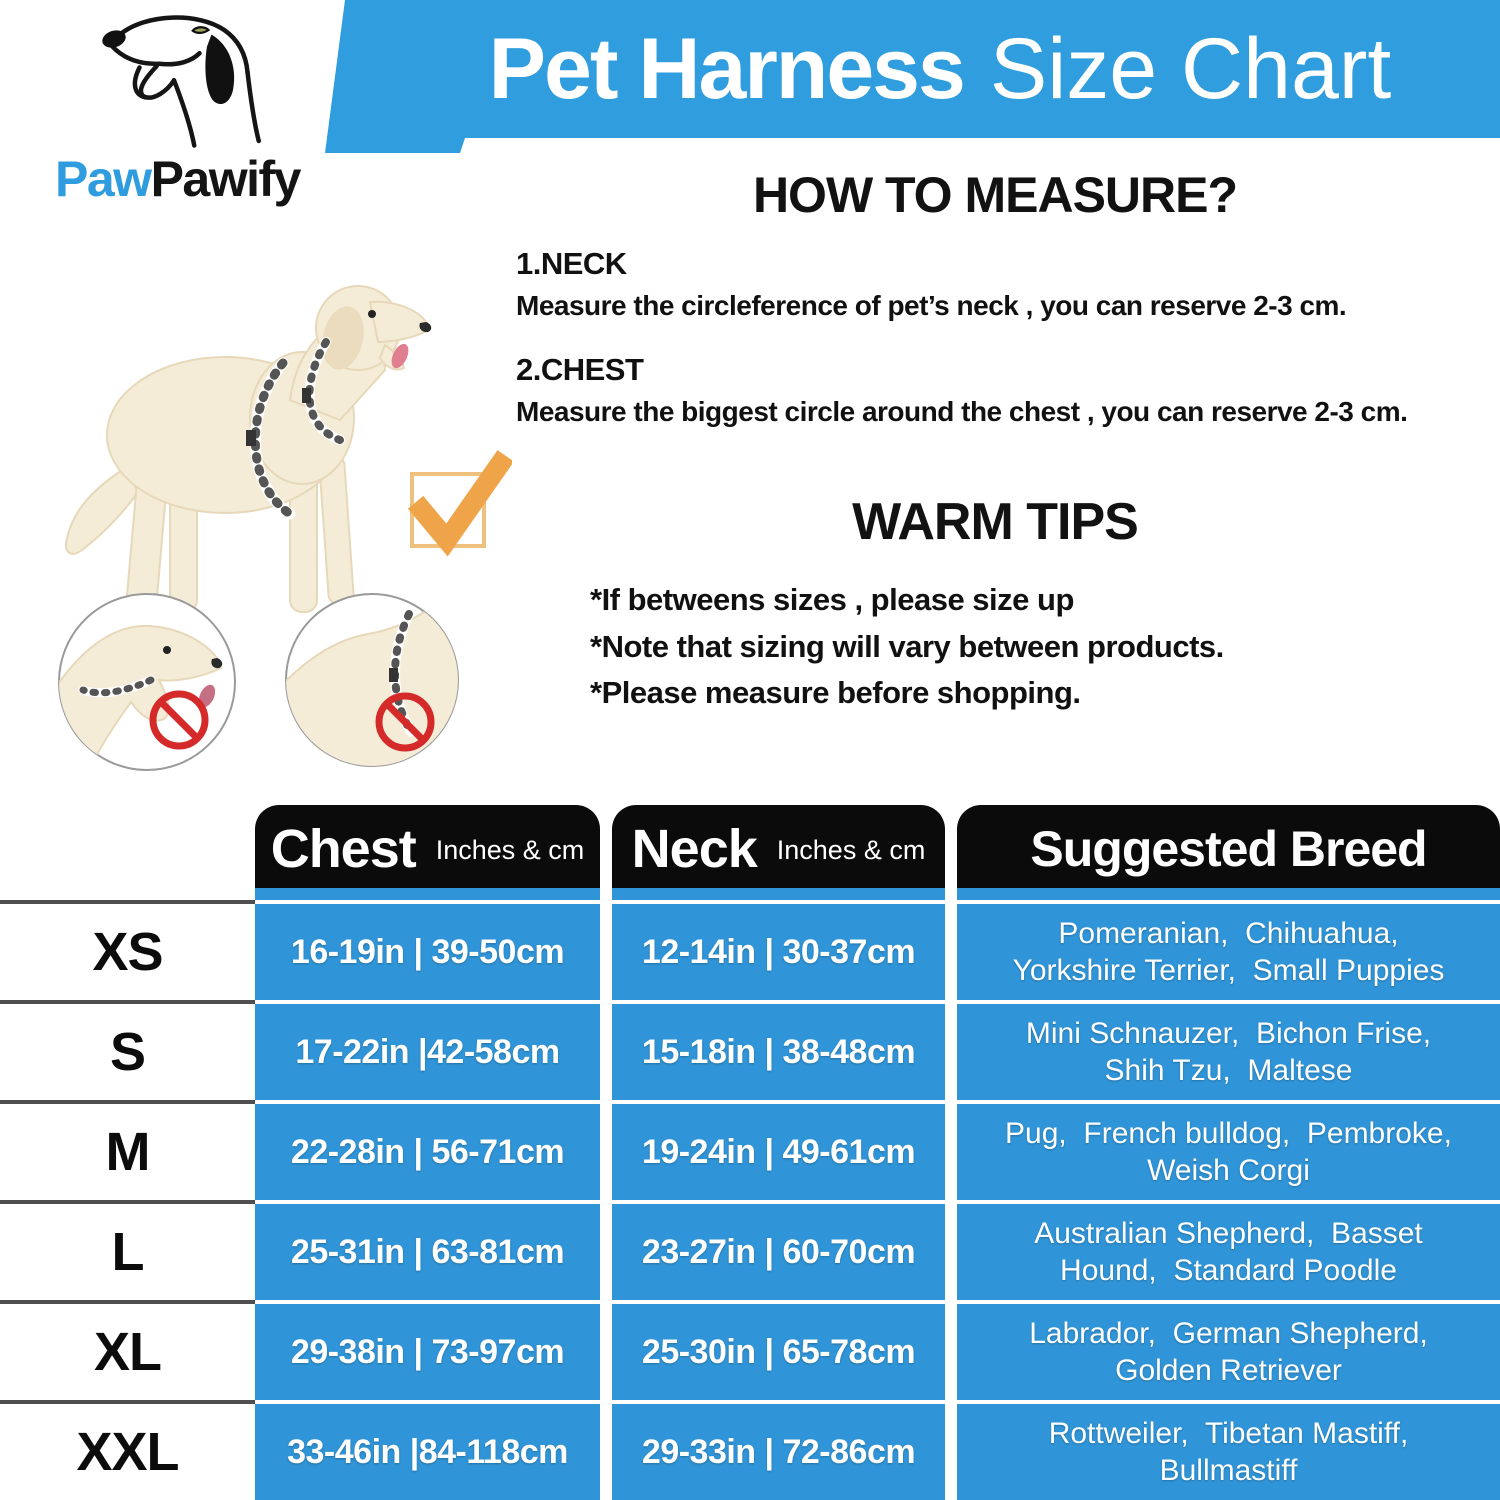 The width and height of the screenshot is (1500, 1500). I want to click on measuring-tape-neck, so click(323, 391).